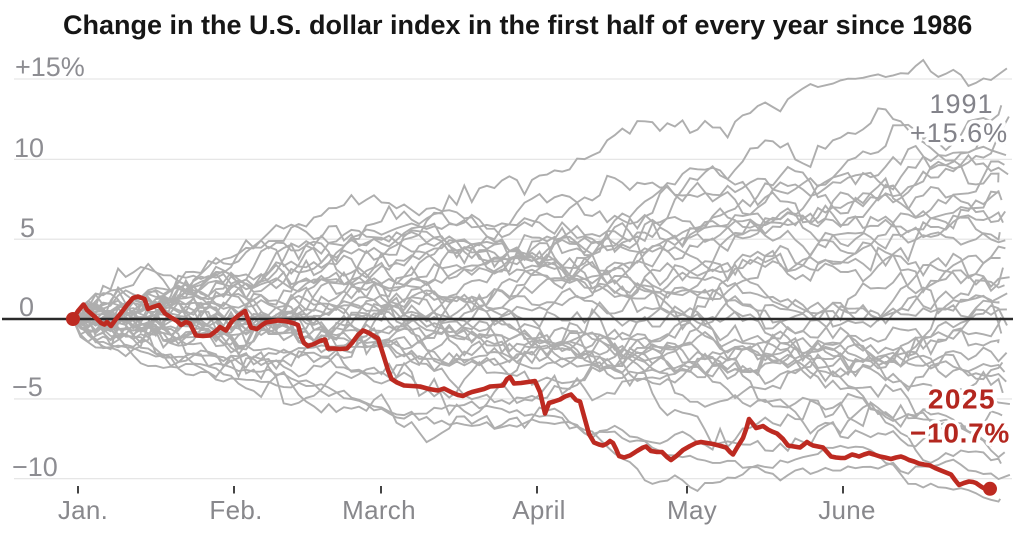 The width and height of the screenshot is (1024, 536). What do you see at coordinates (960, 432) in the screenshot?
I see `svg-text: −10.7%` at bounding box center [960, 432].